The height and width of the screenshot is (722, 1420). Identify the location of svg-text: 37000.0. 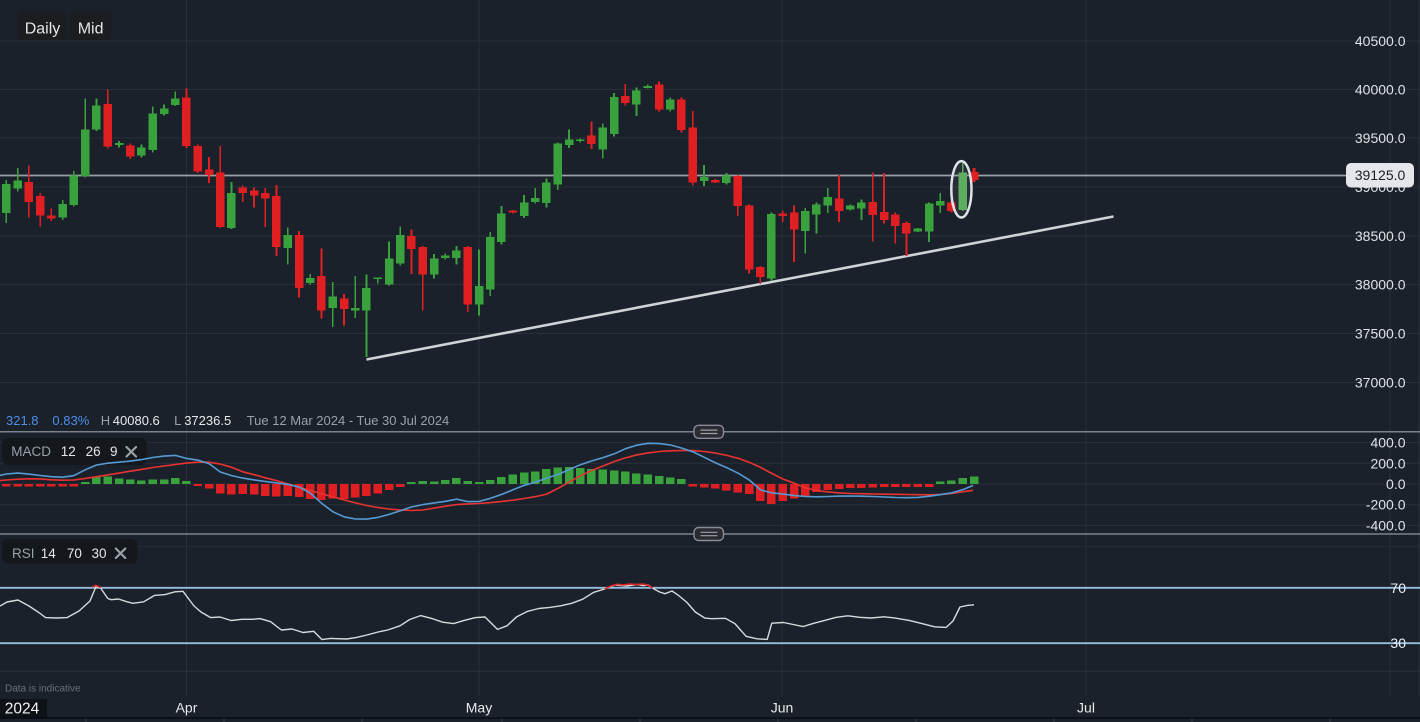
(1380, 383).